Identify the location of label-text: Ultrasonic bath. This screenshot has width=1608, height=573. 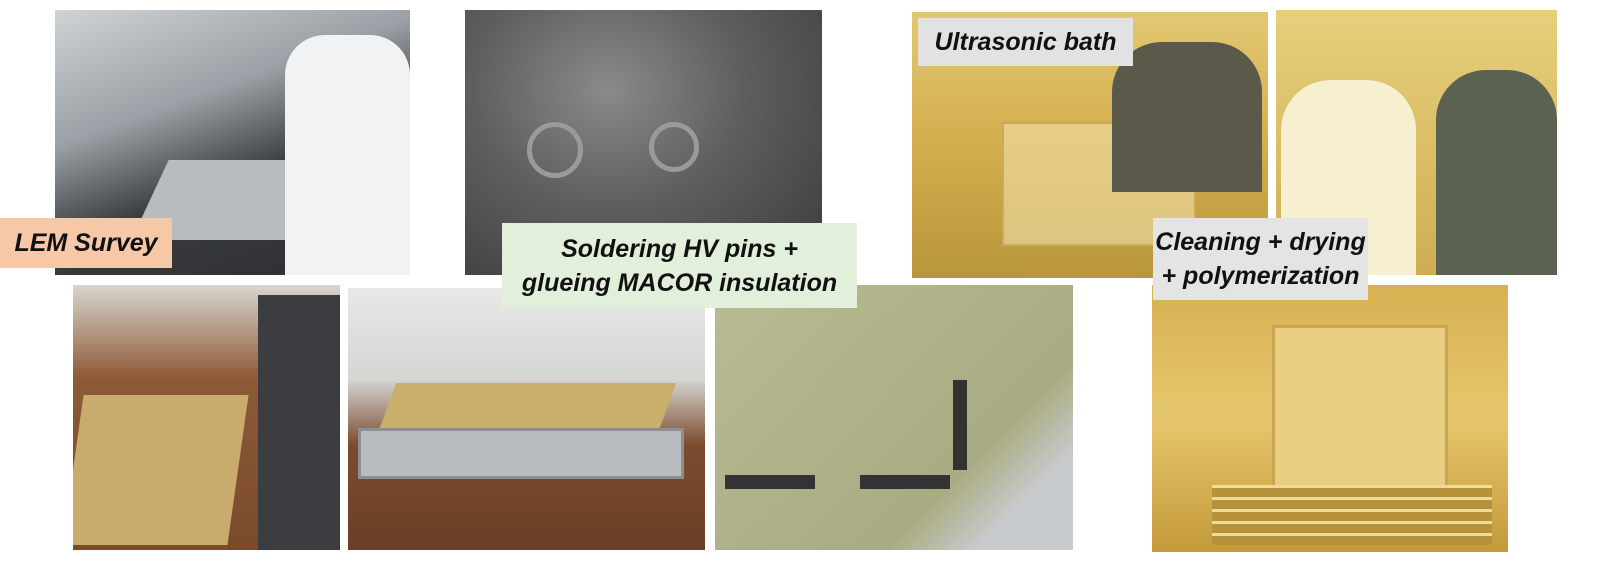
(1025, 42).